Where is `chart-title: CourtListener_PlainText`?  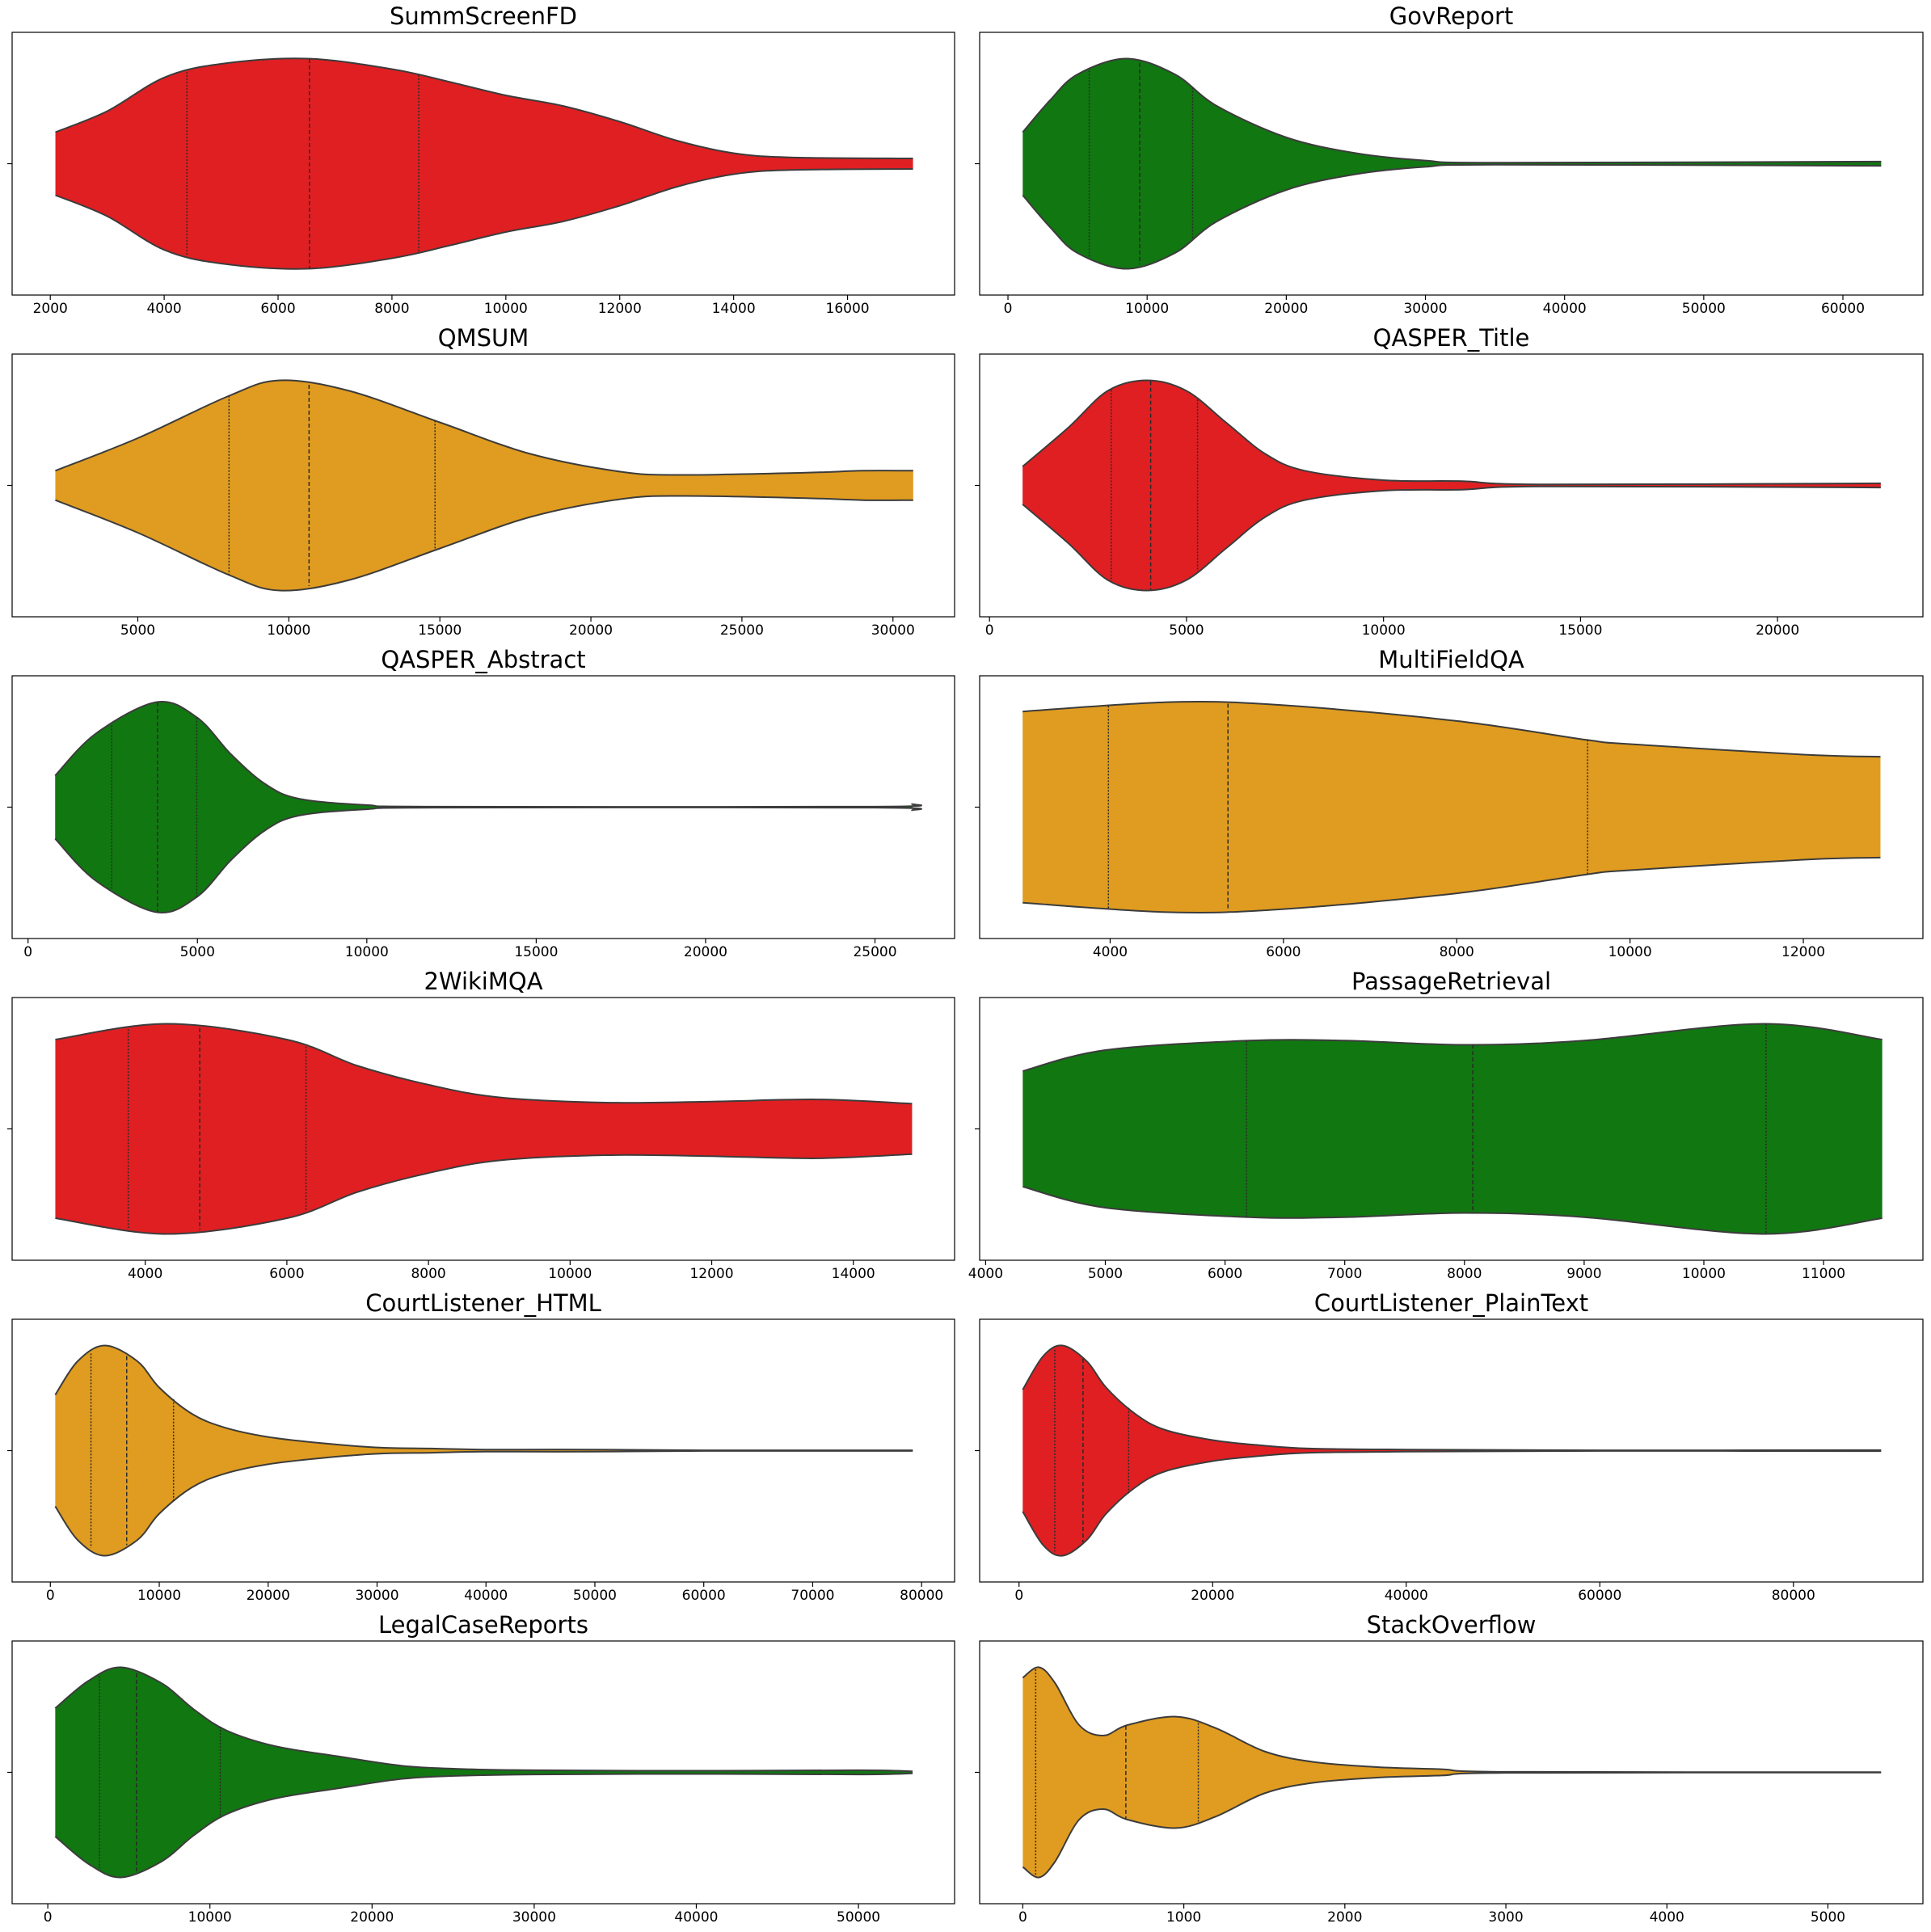
chart-title: CourtListener_PlainText is located at coordinates (1451, 1303).